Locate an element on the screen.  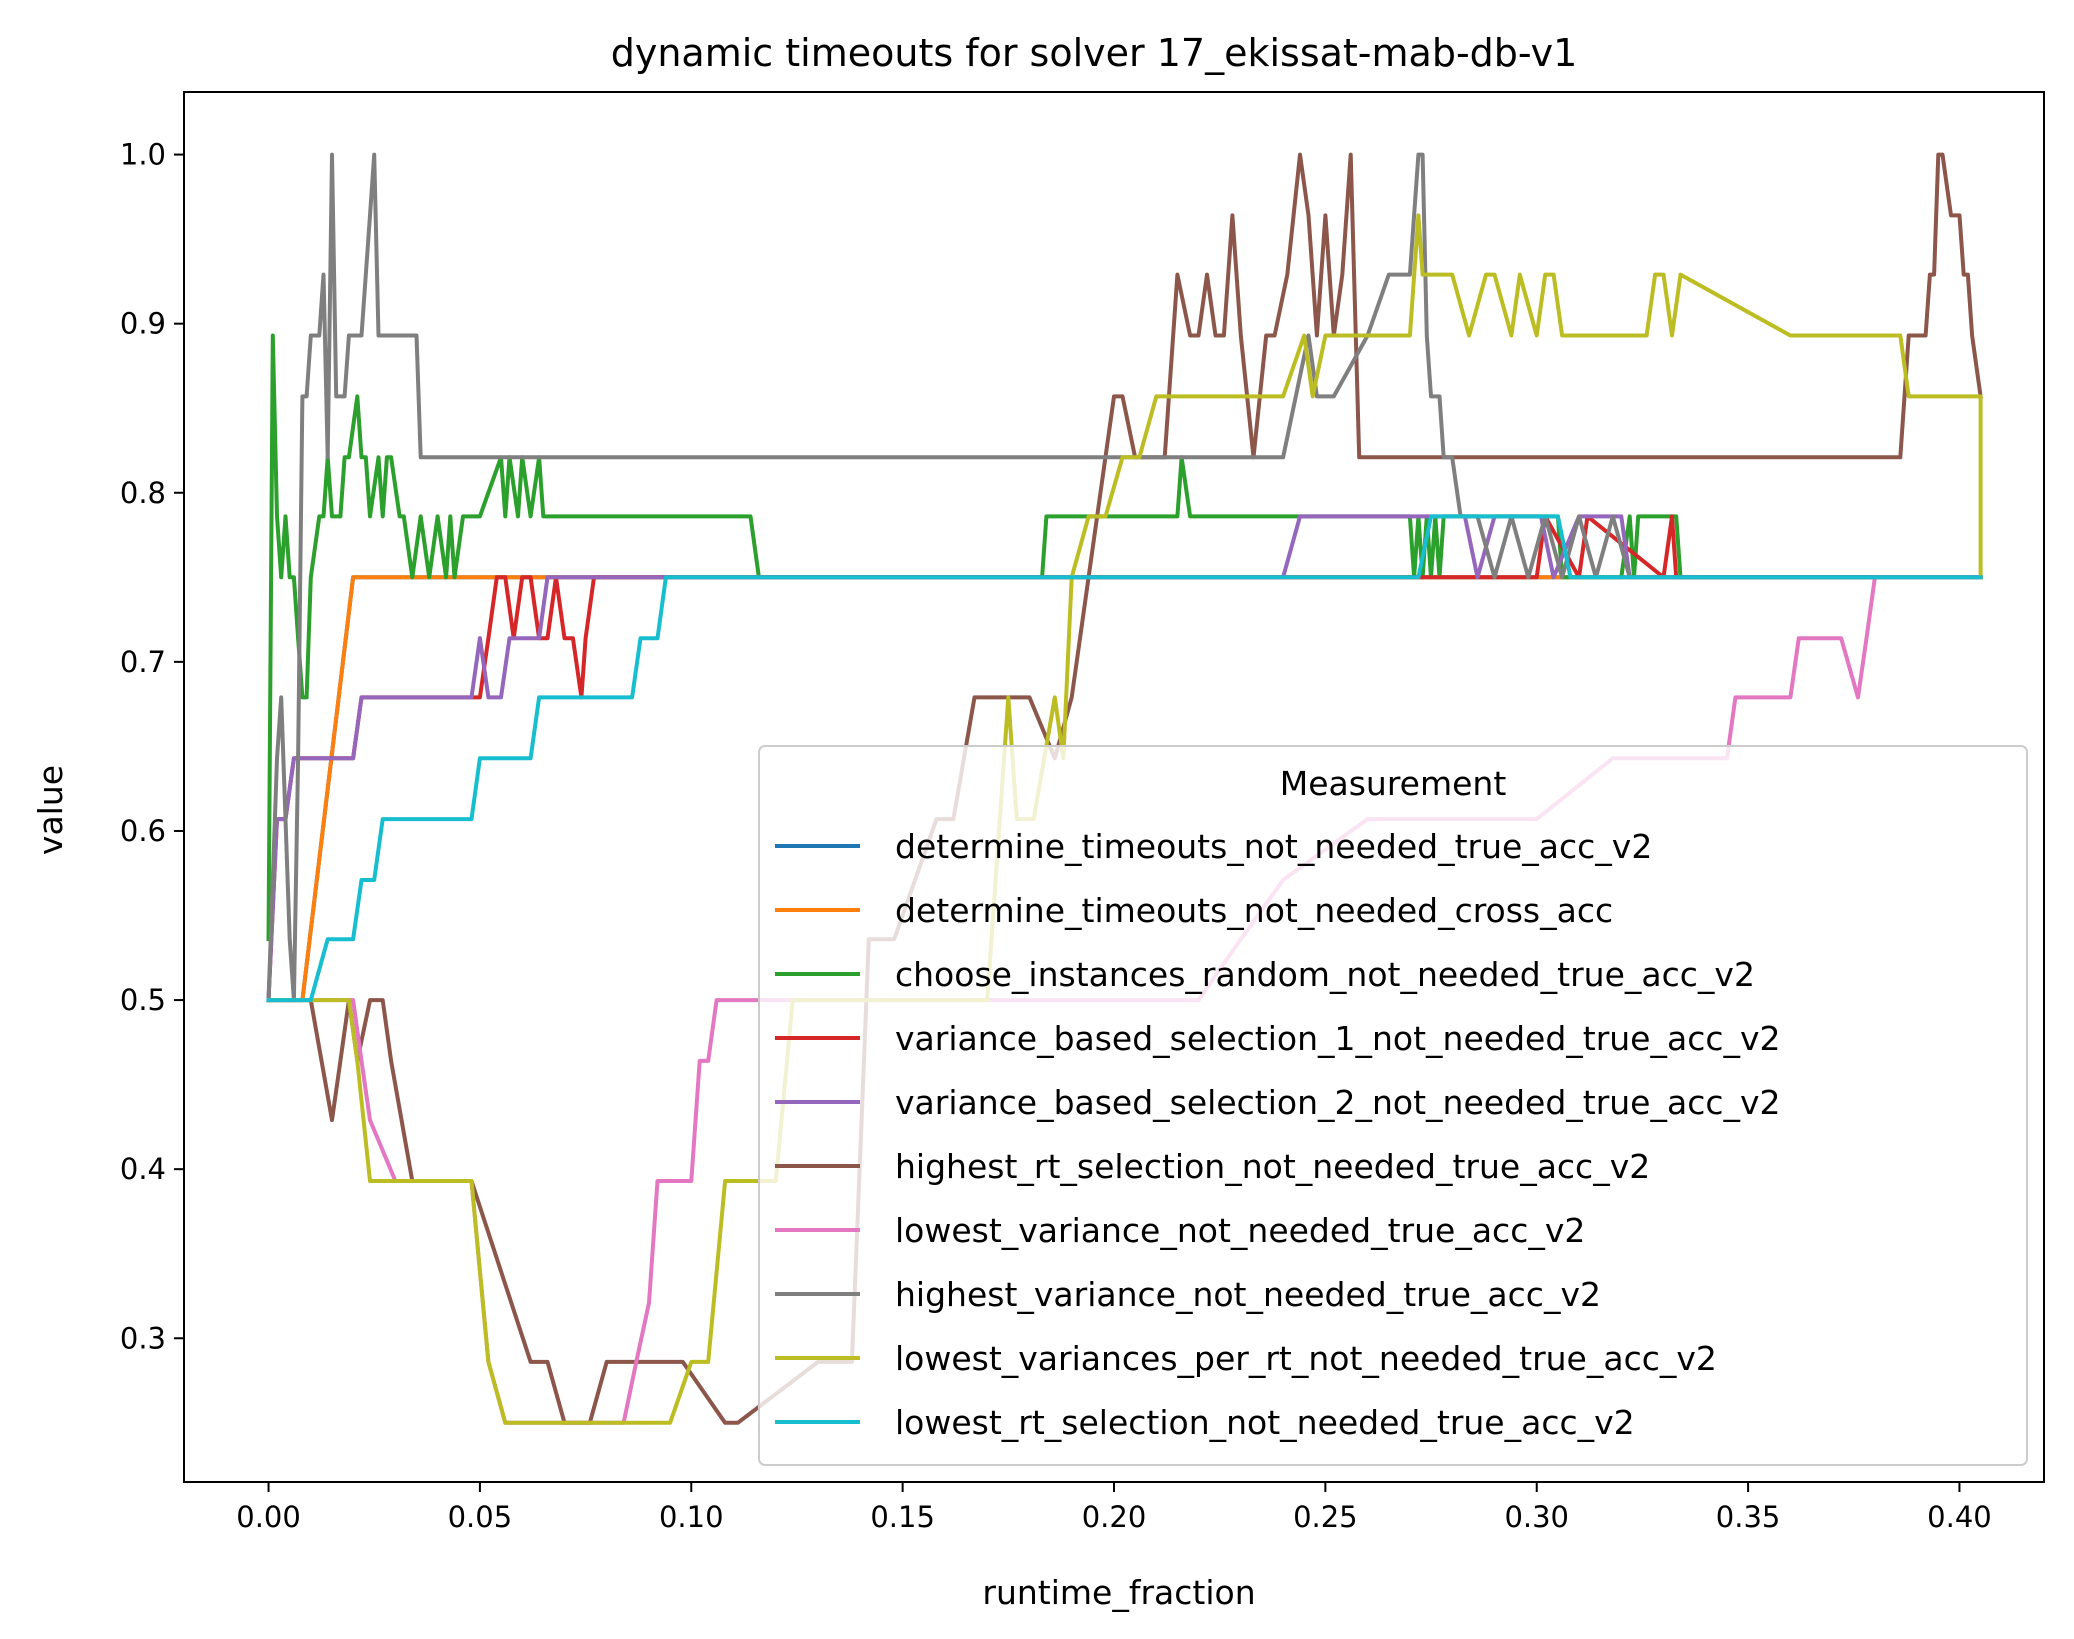
x-tick-label: 0.40 is located at coordinates (1959, 1517).